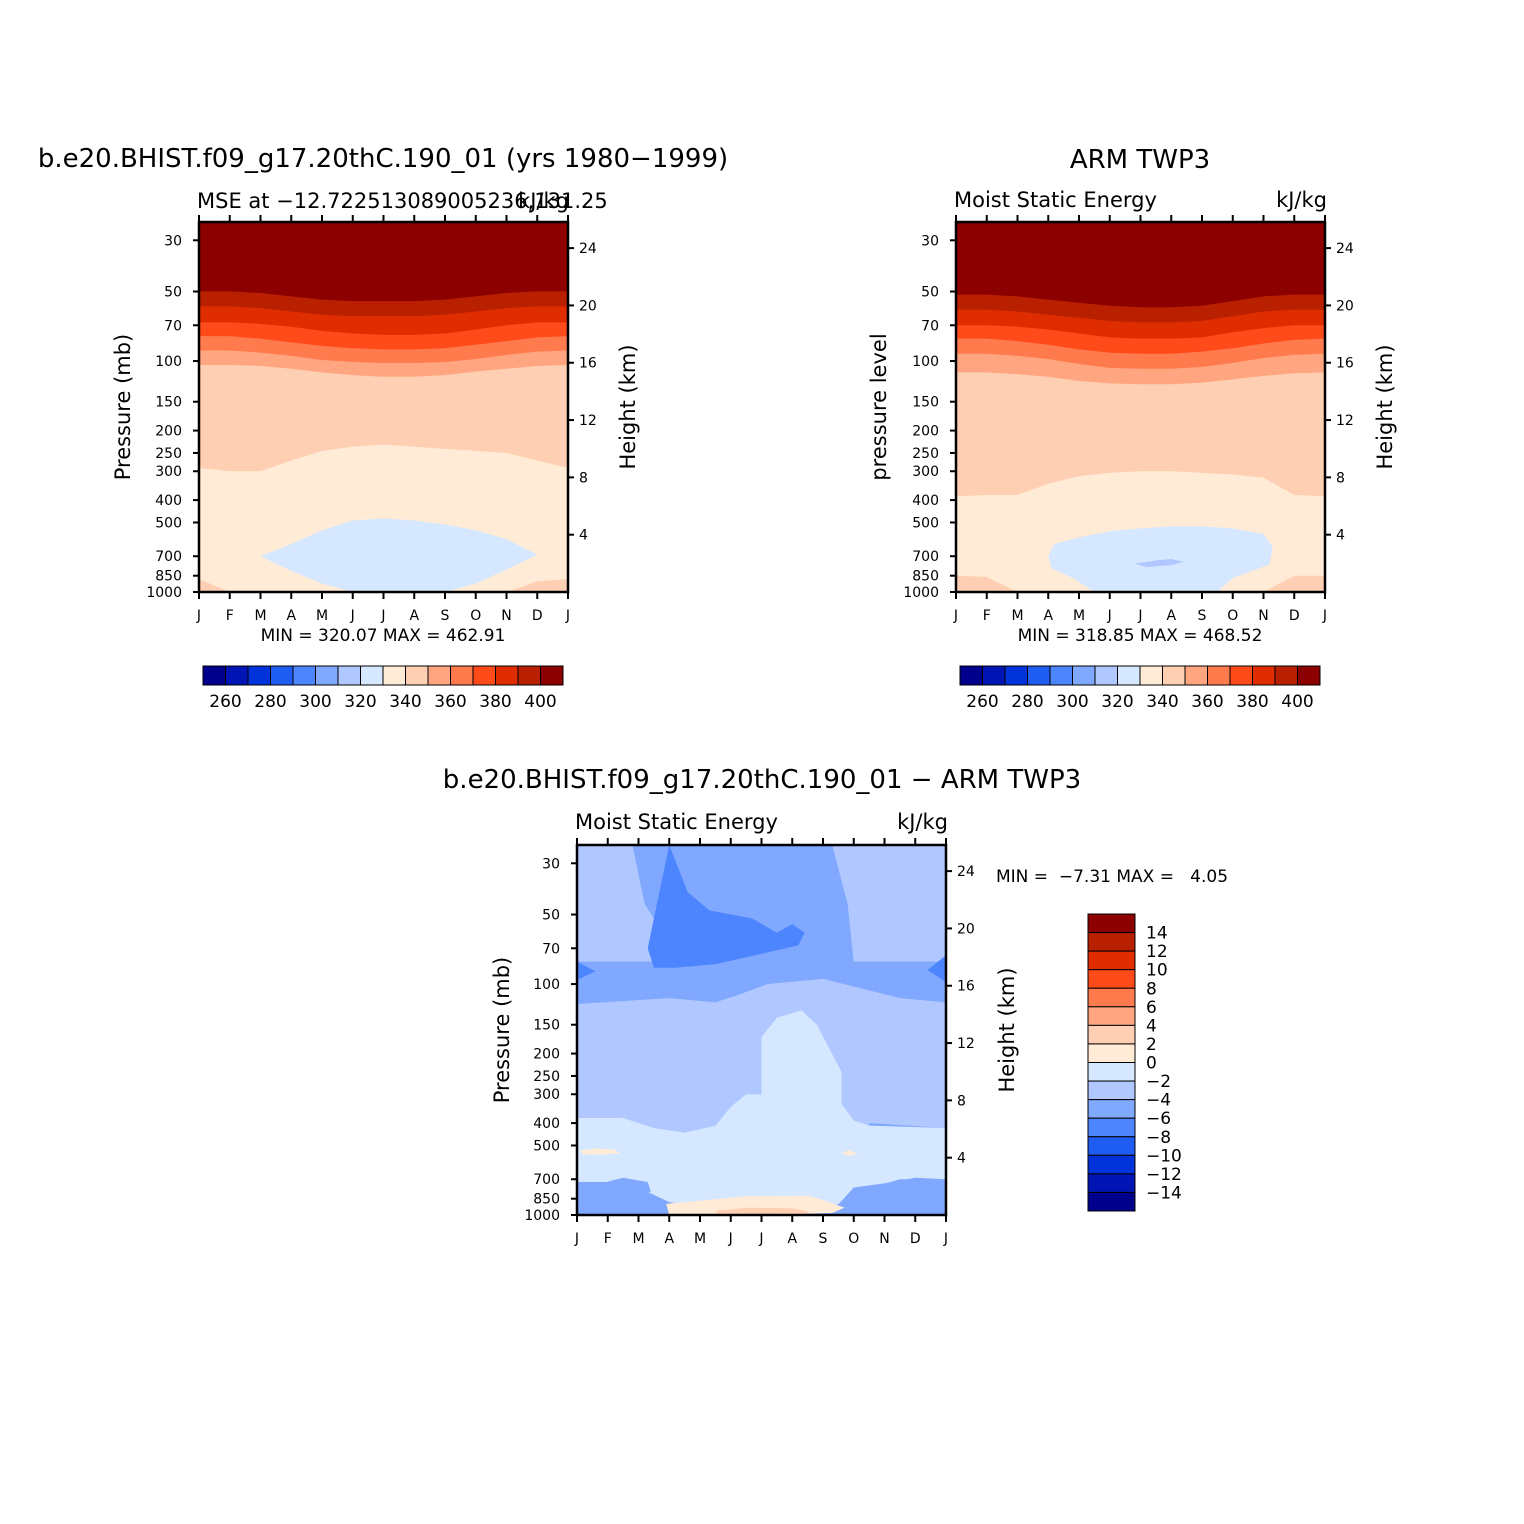 This screenshot has height=1524, width=1524. What do you see at coordinates (1140, 407) in the screenshot?
I see `panel2-contour-fills` at bounding box center [1140, 407].